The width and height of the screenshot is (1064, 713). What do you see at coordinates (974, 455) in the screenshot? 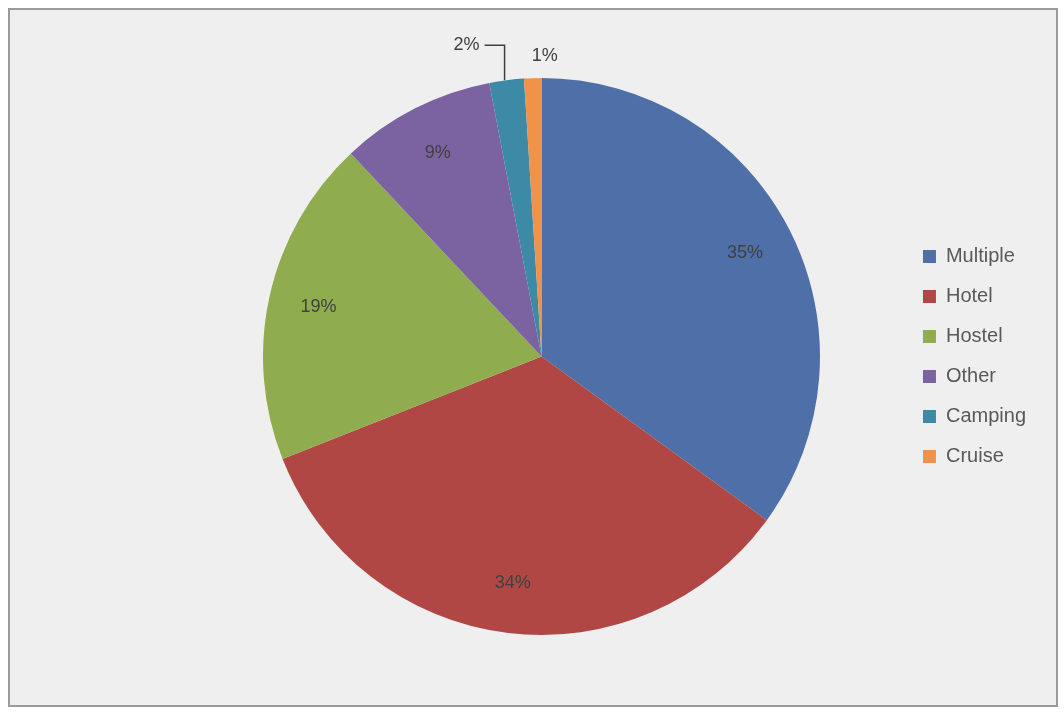
I see `legend-label: Cruise` at bounding box center [974, 455].